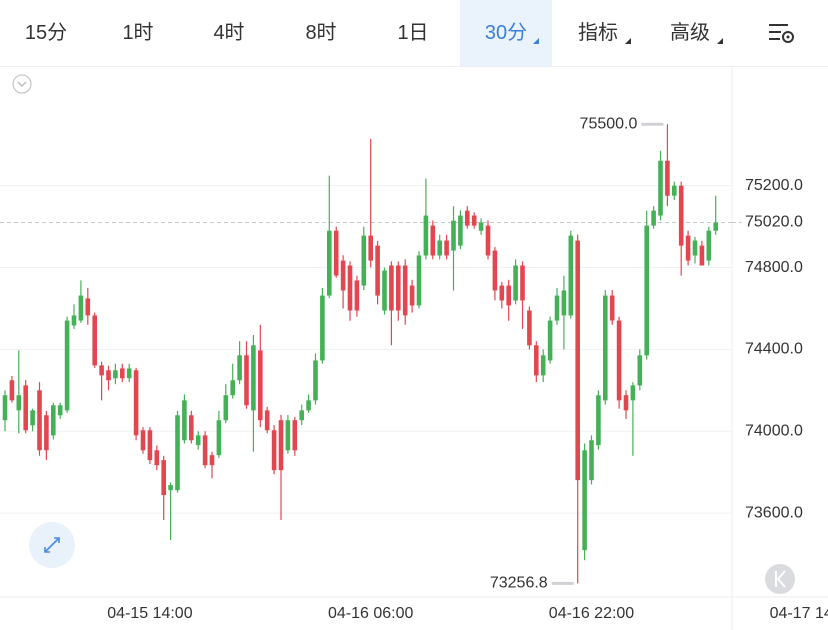 The image size is (828, 630). Describe the element at coordinates (774, 267) in the screenshot. I see `y-tick-label: 74800.0` at that location.